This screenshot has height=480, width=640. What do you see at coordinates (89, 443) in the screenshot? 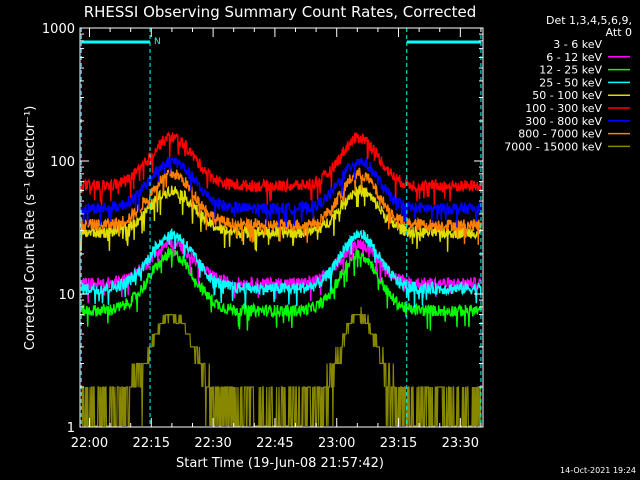
I see `x-tick-label: 22:00` at bounding box center [89, 443].